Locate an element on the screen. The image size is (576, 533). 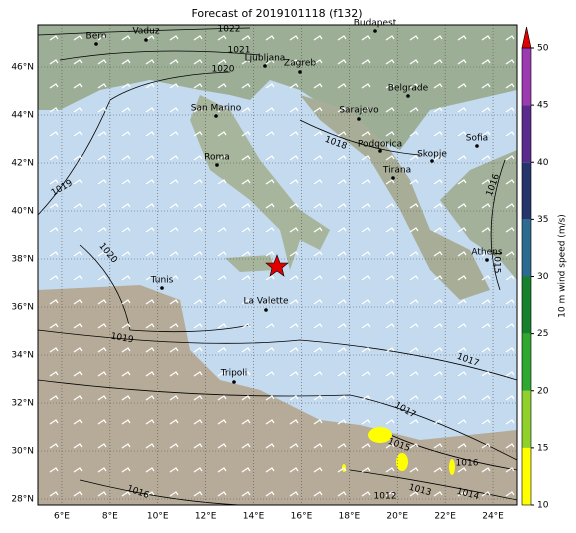
lat-tick-label: 30°N is located at coordinates (22, 452).